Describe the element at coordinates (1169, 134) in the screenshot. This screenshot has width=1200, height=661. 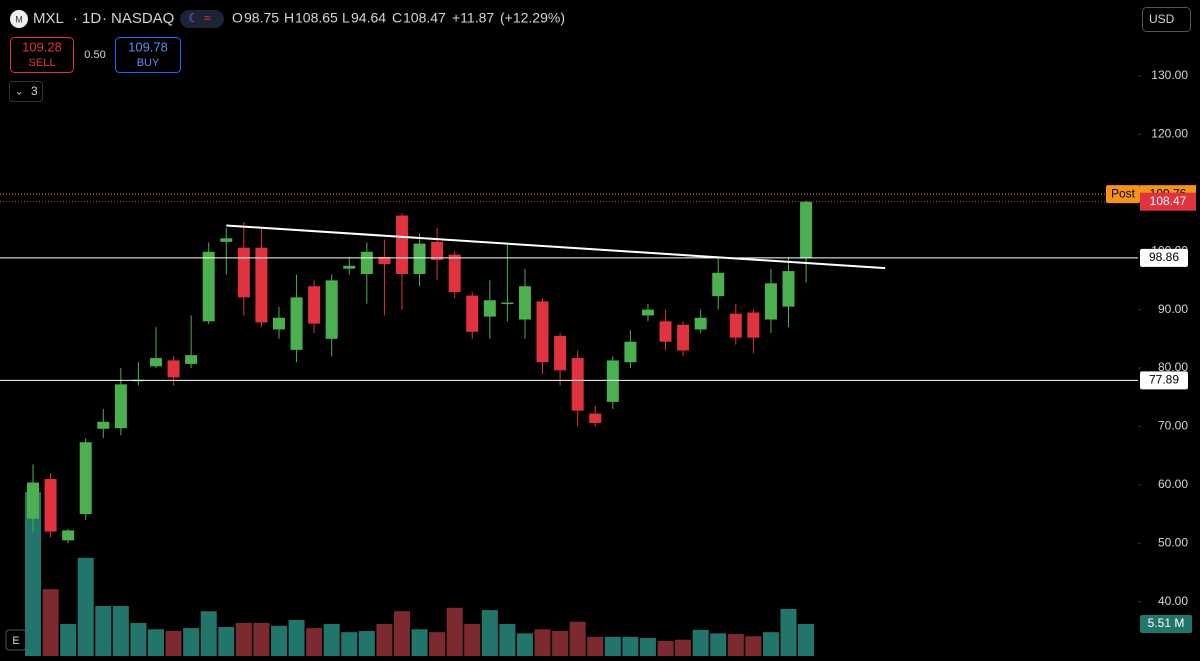
I see `y-tick-label: 120.00` at that location.